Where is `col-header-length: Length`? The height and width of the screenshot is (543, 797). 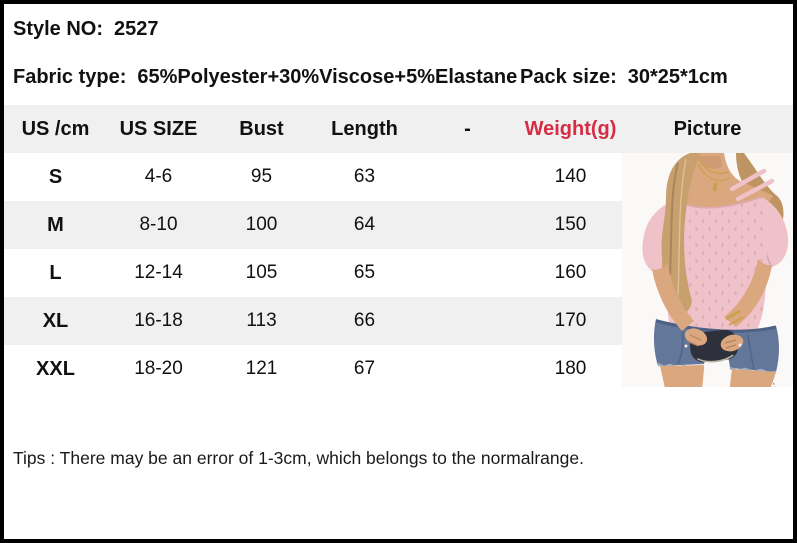 col-header-length: Length is located at coordinates (364, 129).